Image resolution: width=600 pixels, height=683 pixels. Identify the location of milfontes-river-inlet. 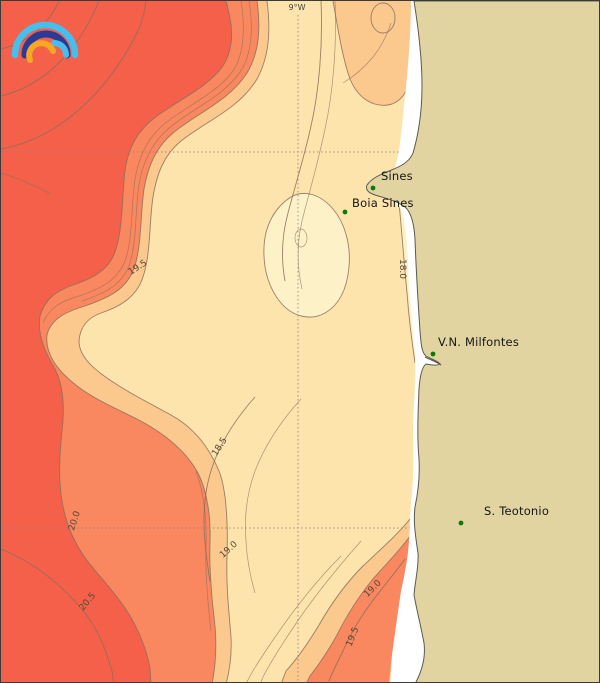
(433, 361).